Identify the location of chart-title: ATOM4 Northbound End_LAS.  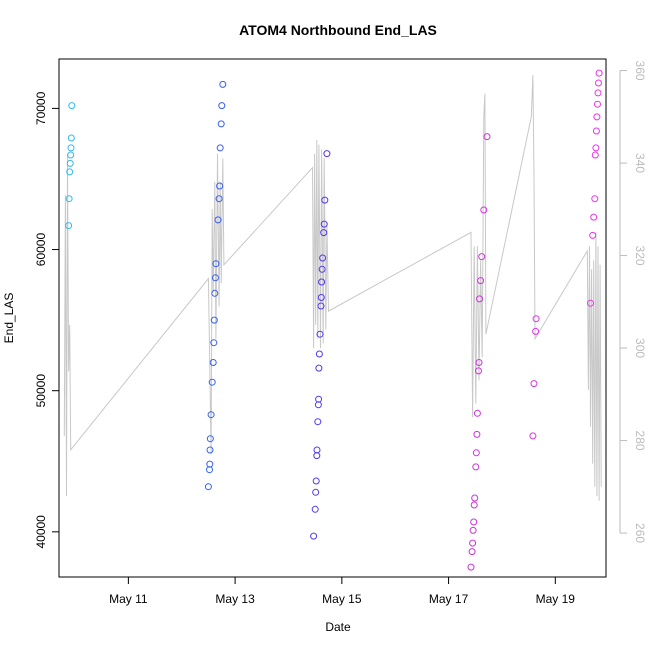
(338, 30).